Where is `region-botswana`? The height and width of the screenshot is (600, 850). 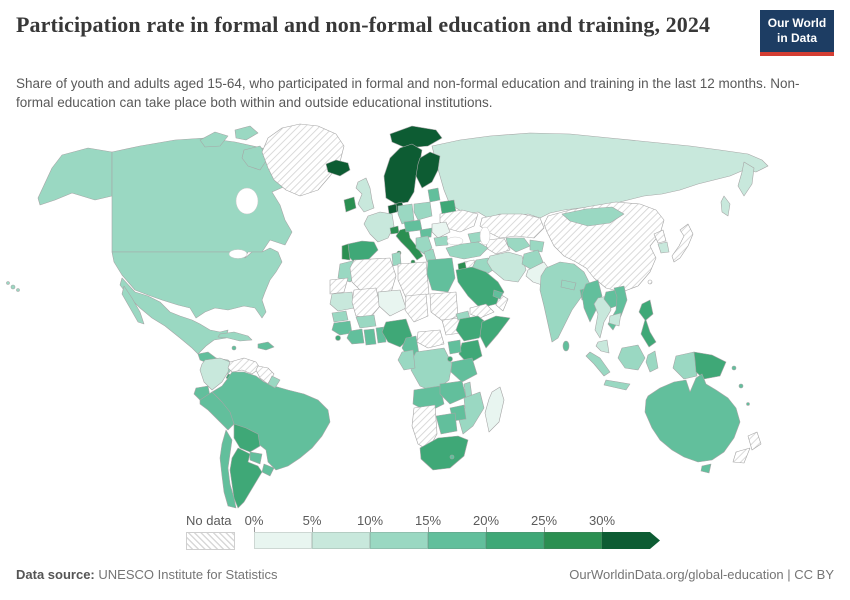 region-botswana is located at coordinates (446, 423).